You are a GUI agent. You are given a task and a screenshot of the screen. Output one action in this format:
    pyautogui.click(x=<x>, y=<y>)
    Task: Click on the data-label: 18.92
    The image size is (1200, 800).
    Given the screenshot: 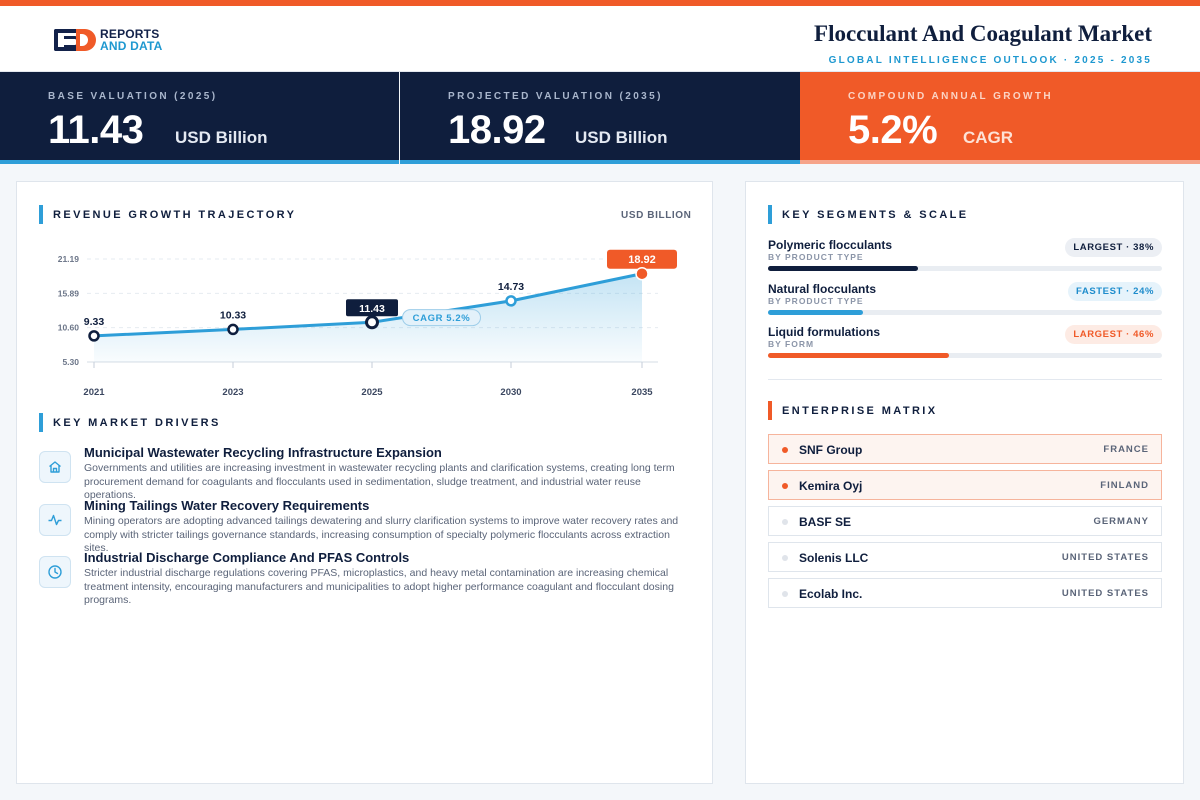 What is the action you would take?
    pyautogui.click(x=642, y=260)
    